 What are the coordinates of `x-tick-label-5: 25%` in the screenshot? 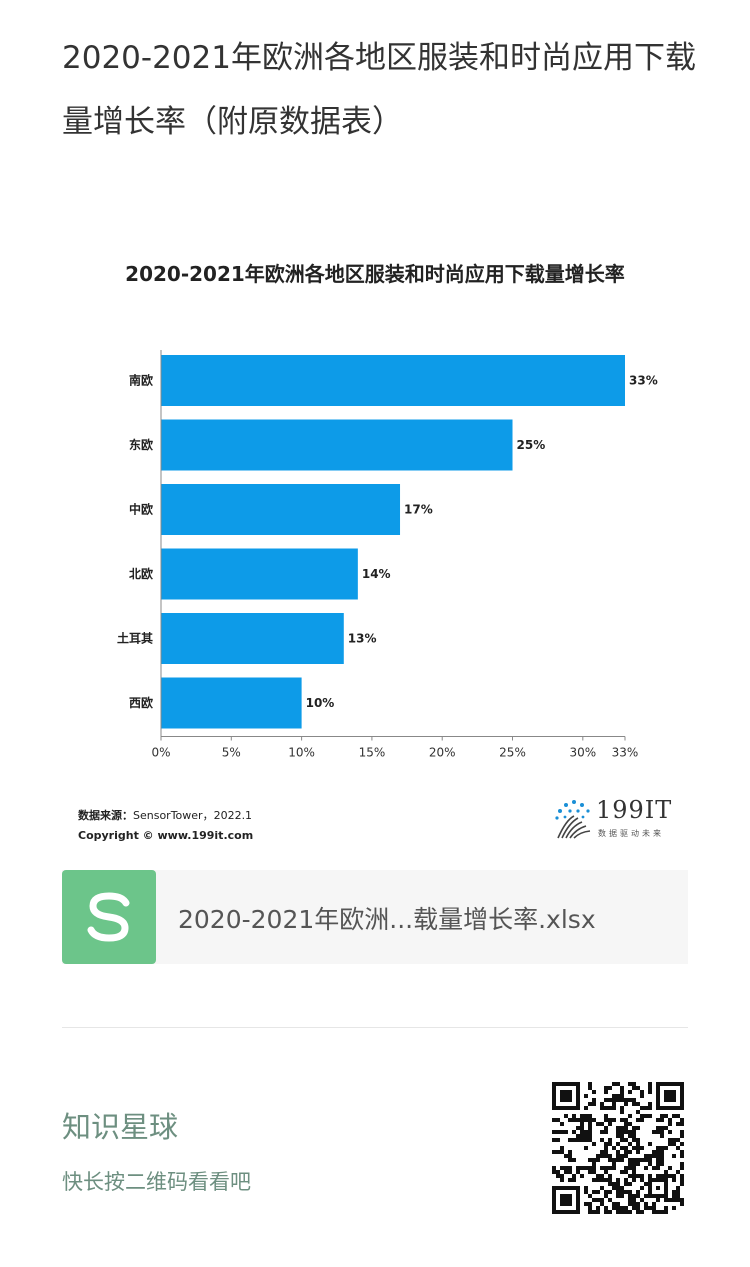 It's located at (512, 753).